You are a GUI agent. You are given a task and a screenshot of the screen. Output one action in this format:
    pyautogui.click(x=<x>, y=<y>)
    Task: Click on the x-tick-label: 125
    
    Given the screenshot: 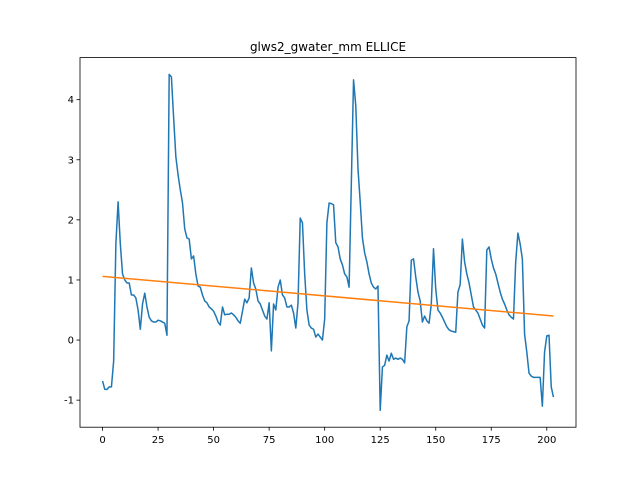 What is the action you would take?
    pyautogui.click(x=380, y=440)
    